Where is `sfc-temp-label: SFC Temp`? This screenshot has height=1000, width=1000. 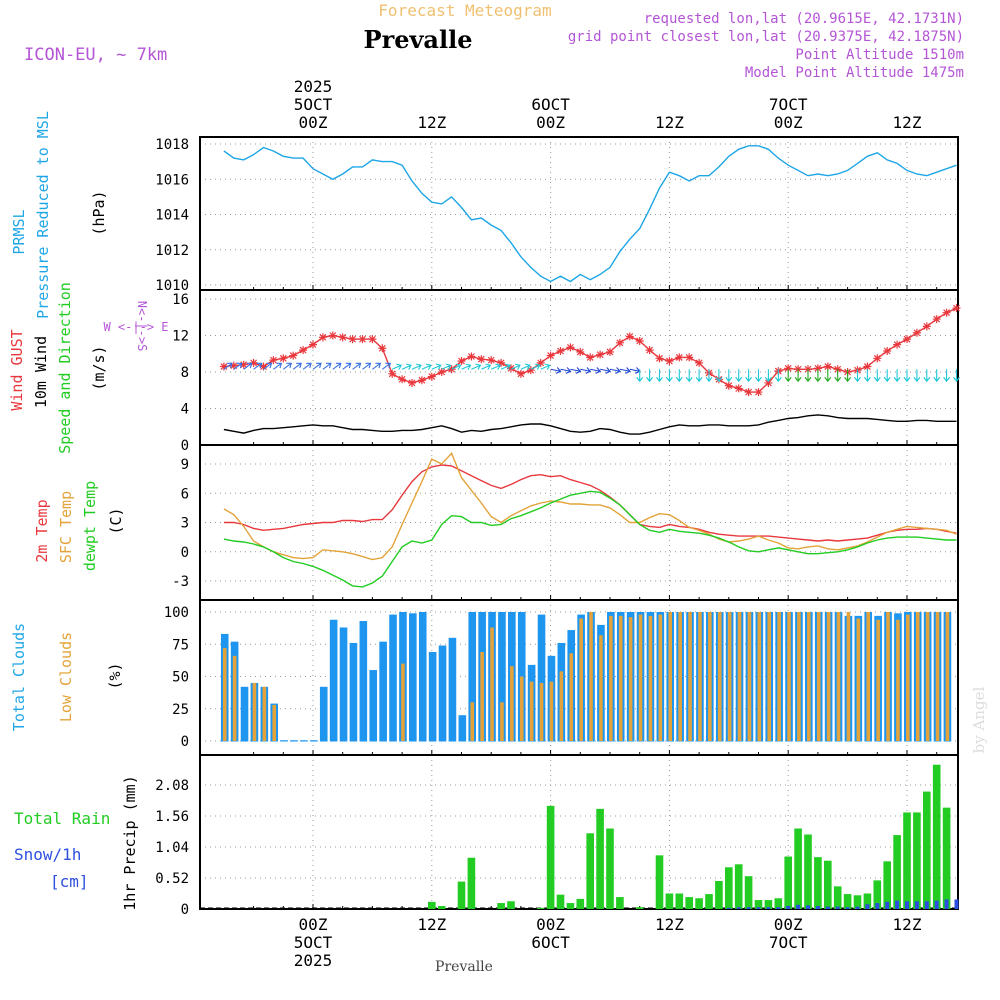
sfc-temp-label: SFC Temp is located at coordinates (66, 527).